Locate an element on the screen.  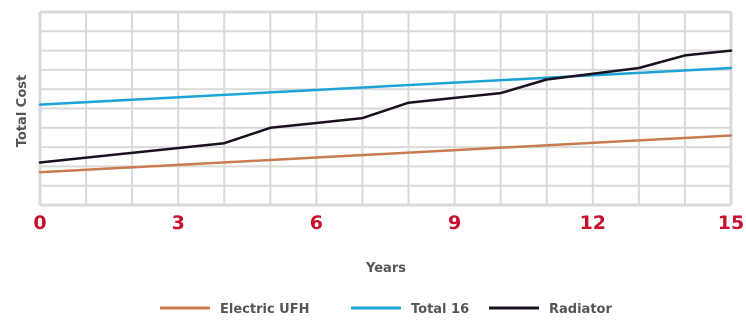
x-tick-label-0: 0 is located at coordinates (39, 223).